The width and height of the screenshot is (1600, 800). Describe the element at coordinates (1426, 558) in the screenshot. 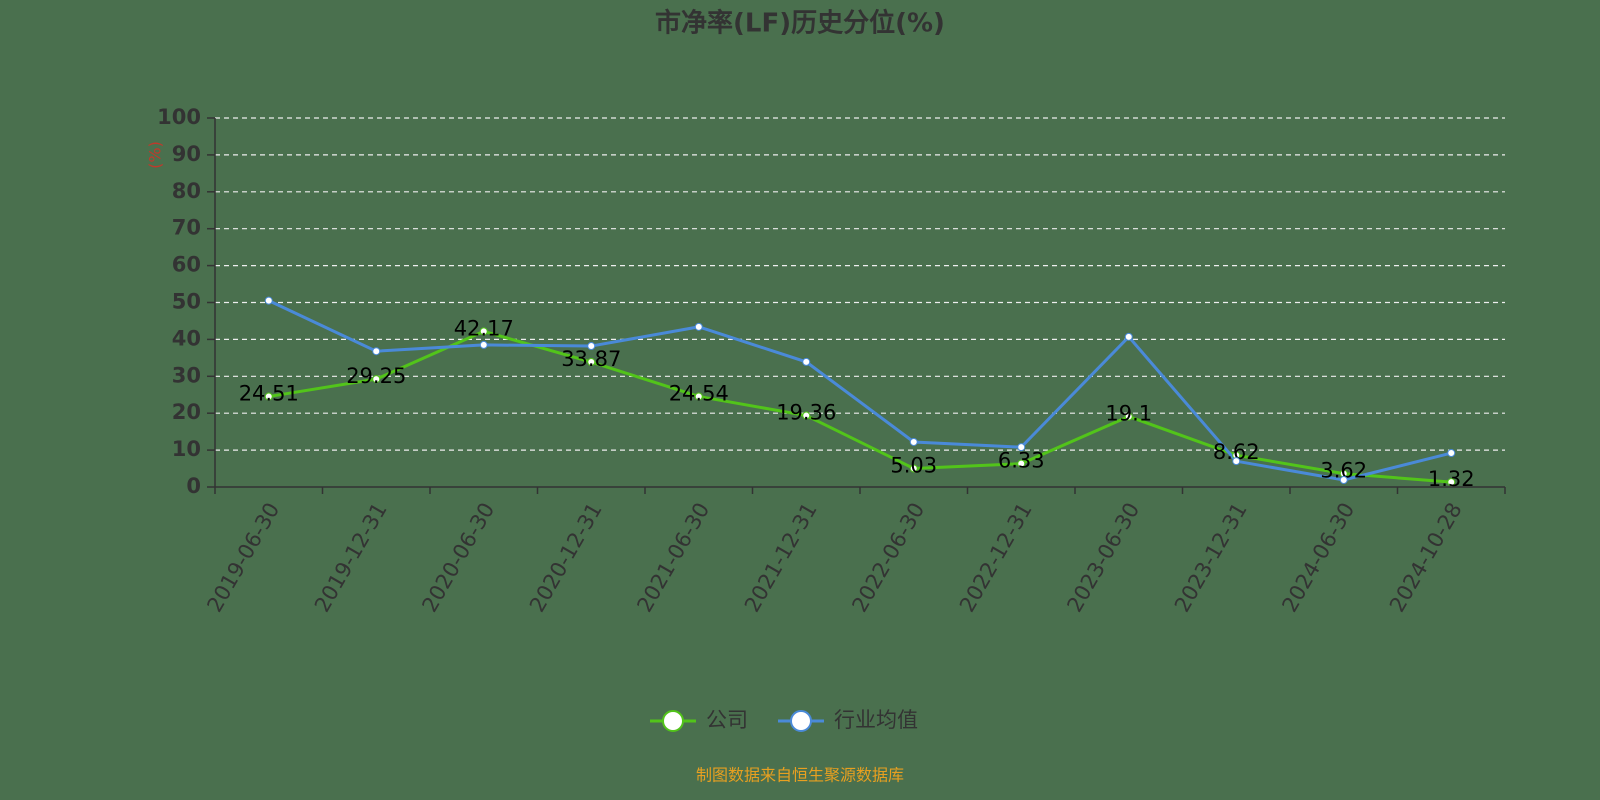

I see `x-tick-label: 2024-10-28` at that location.